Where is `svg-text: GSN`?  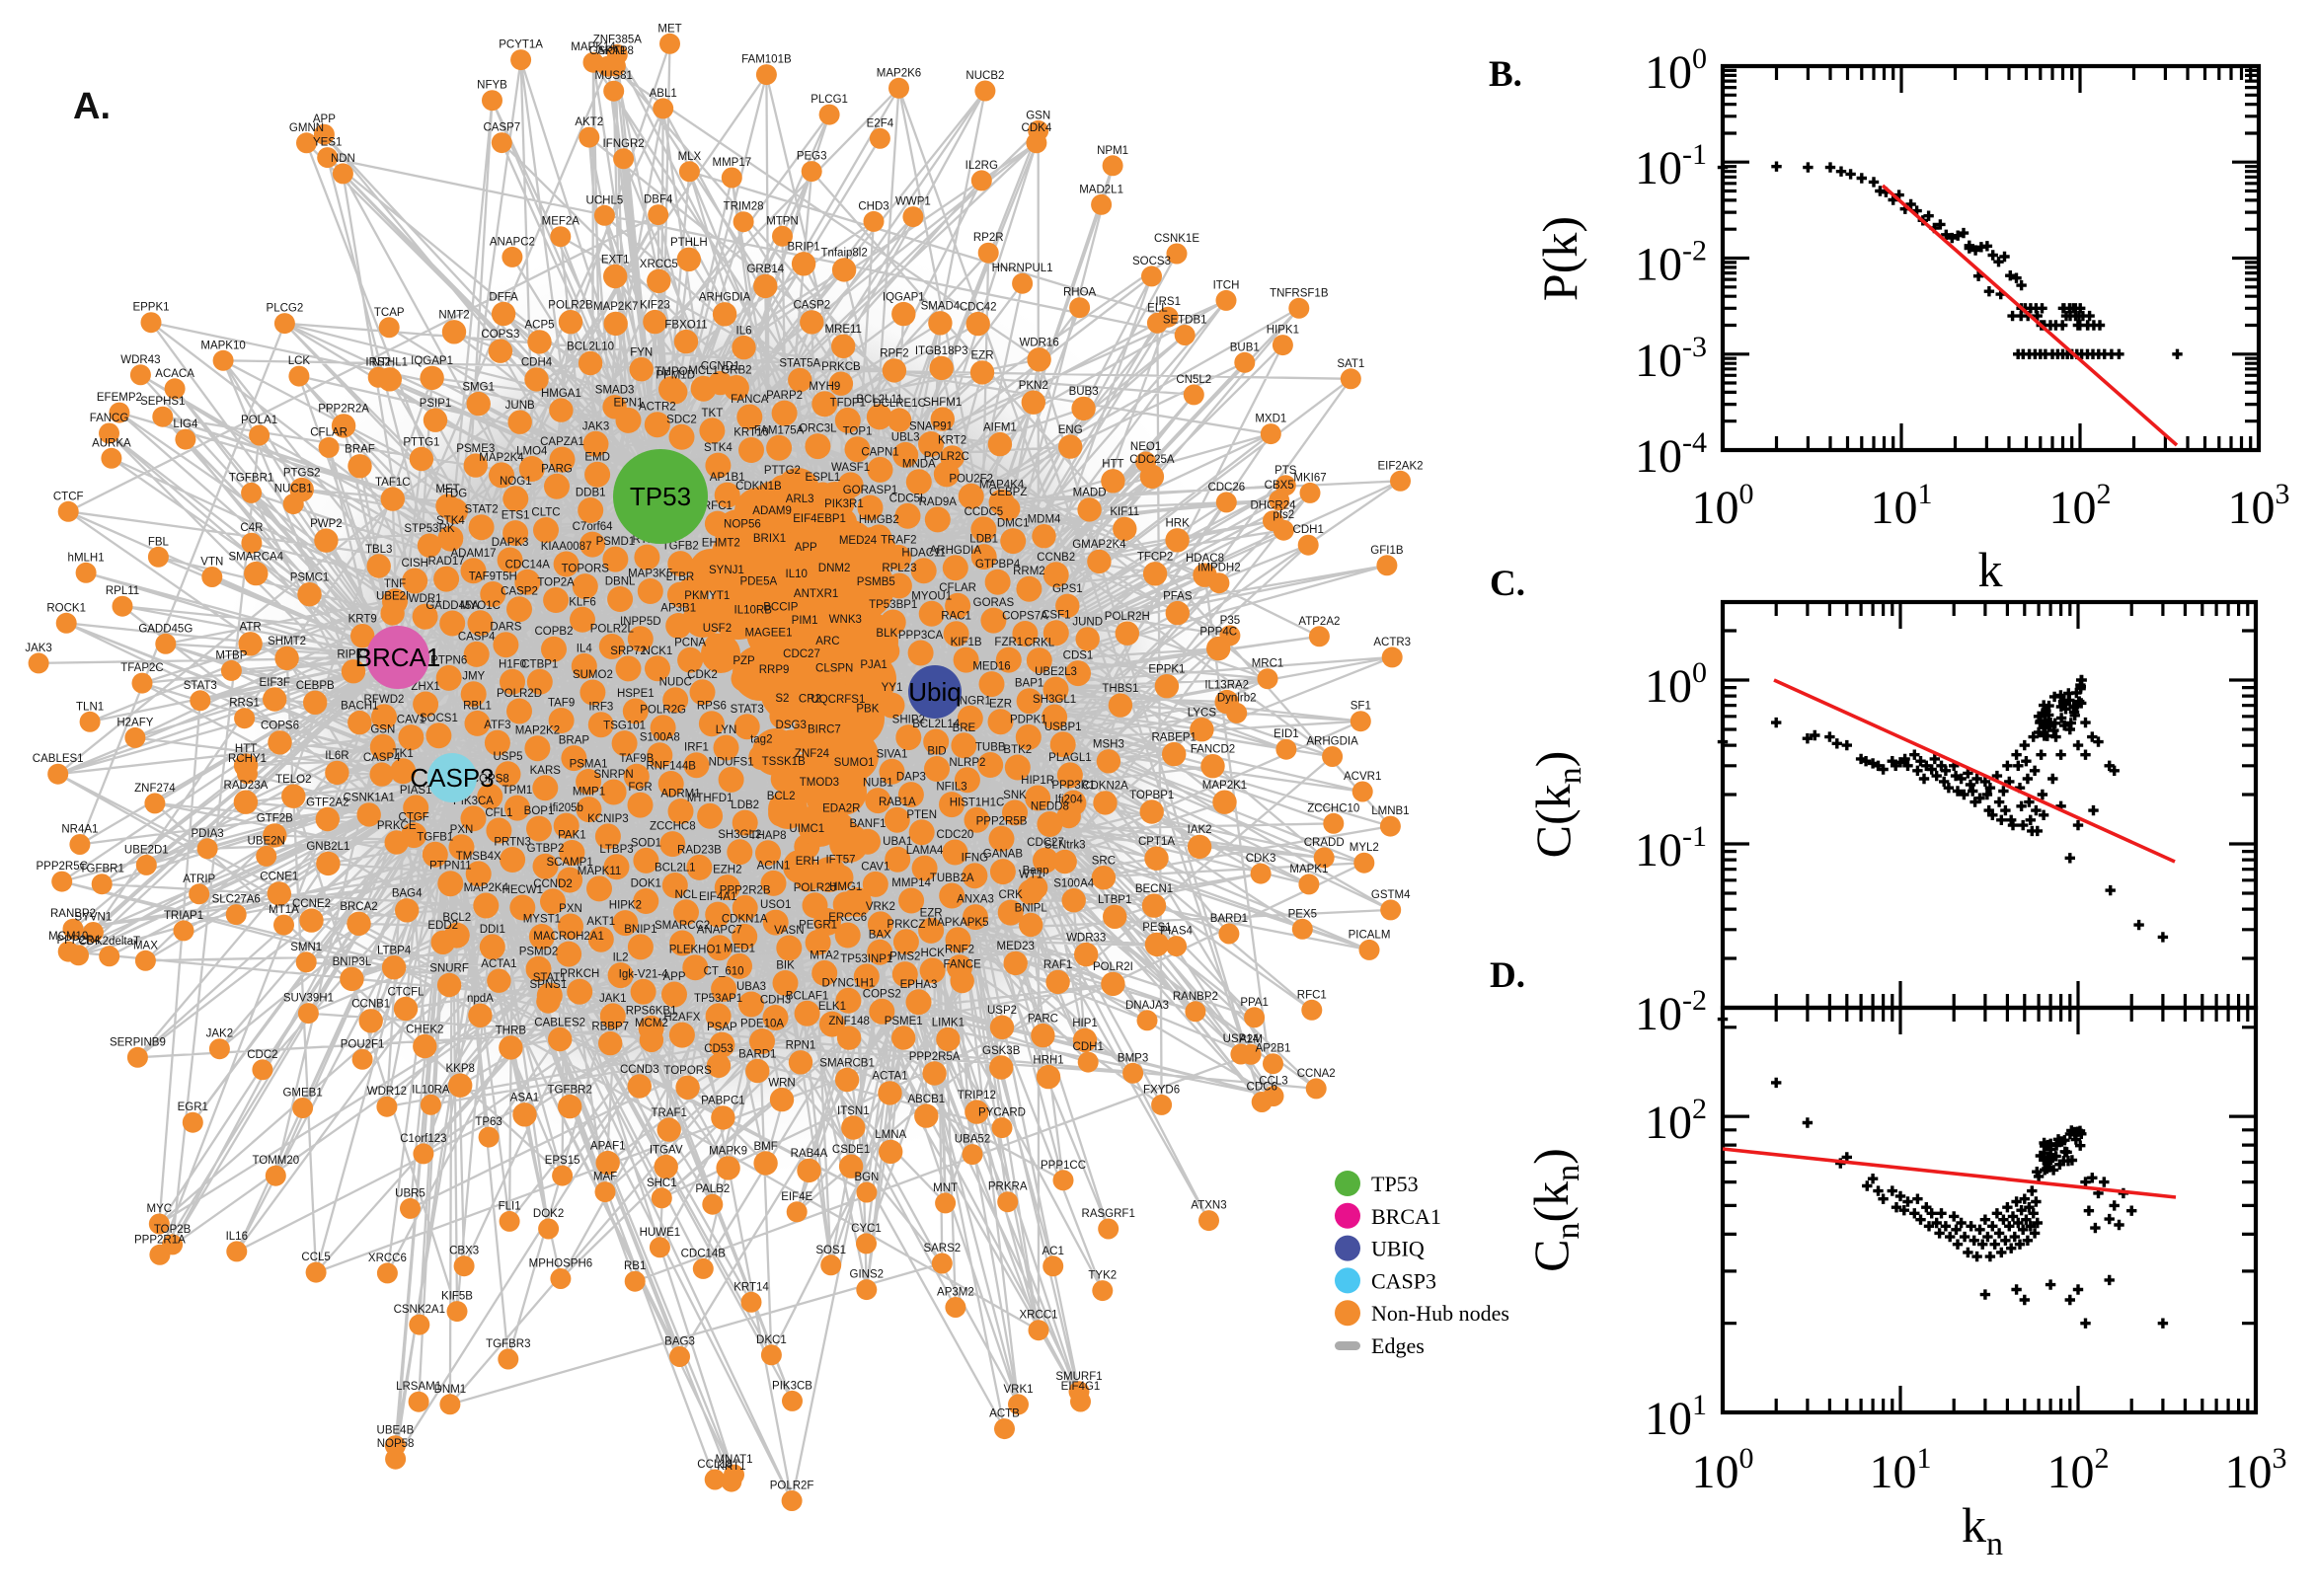 svg-text: GSN is located at coordinates (1038, 115).